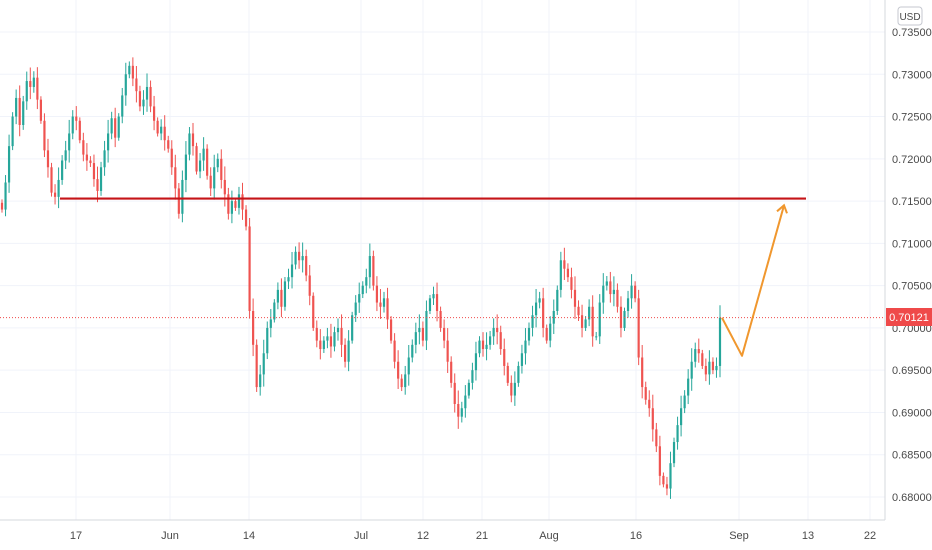  What do you see at coordinates (466, 534) in the screenshot?
I see `time-scale: 17 Jun 14 Jul 12 21 Aug 16 Sep 13 22` at bounding box center [466, 534].